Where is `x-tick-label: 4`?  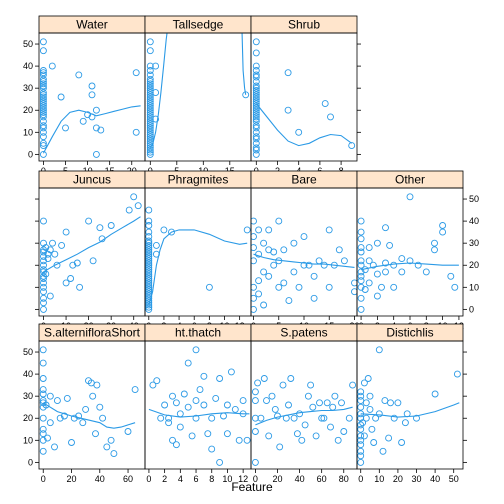 x-tick-label: 4 is located at coordinates (180, 479).